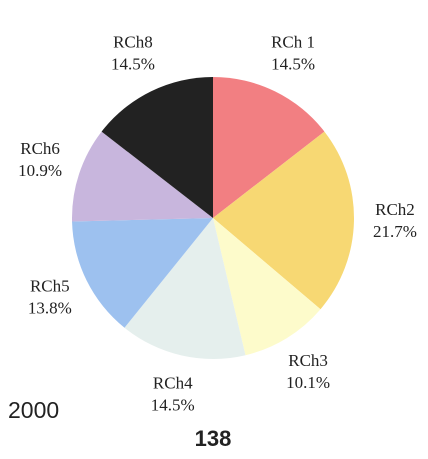 Image resolution: width=428 pixels, height=459 pixels. I want to click on slice-name: RCh3, so click(308, 360).